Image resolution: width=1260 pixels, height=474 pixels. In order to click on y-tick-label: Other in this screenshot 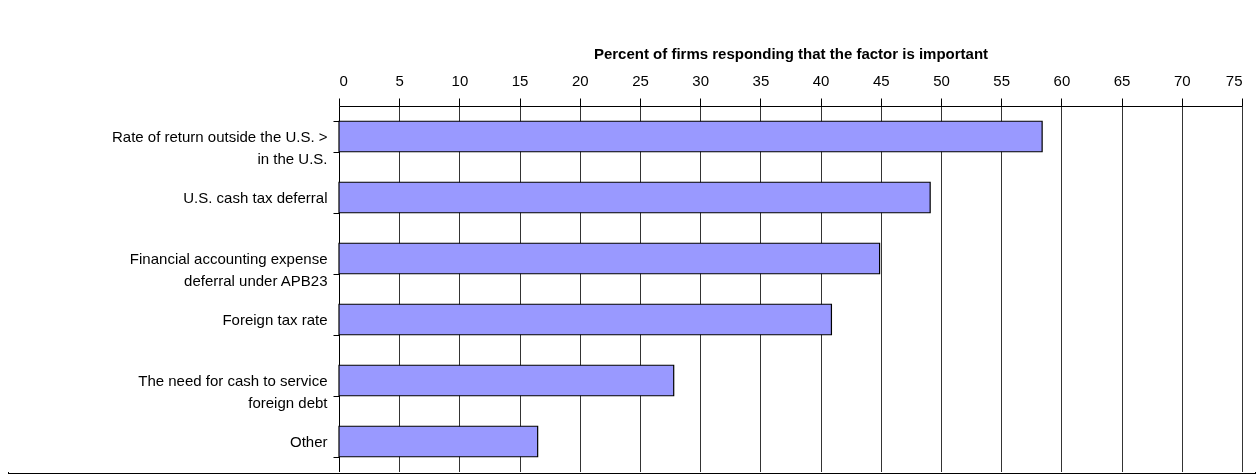, I will do `click(308, 441)`.